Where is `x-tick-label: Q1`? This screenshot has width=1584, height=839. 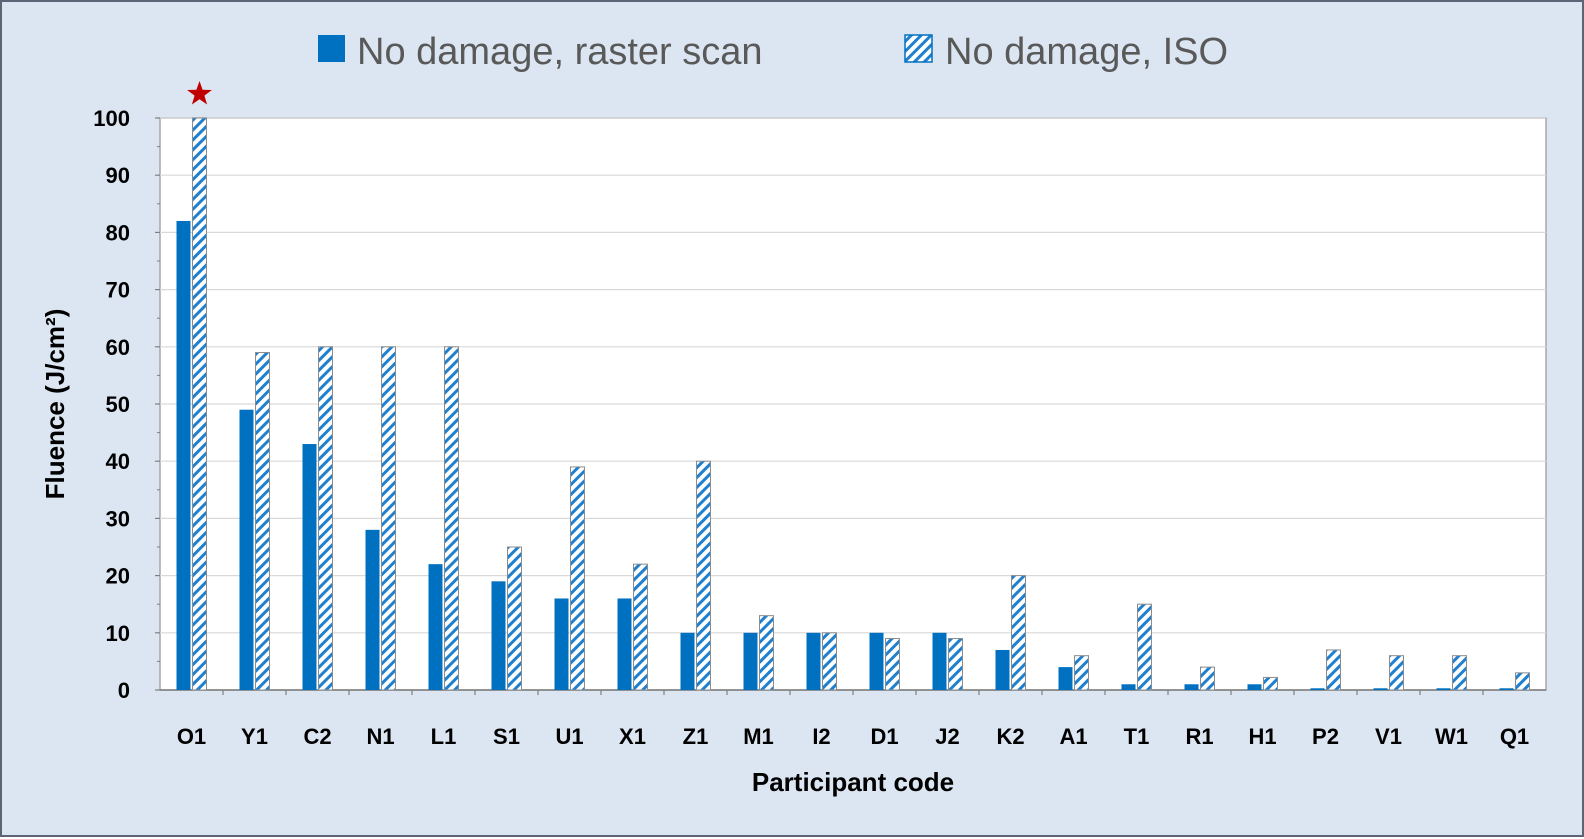 x-tick-label: Q1 is located at coordinates (1514, 736).